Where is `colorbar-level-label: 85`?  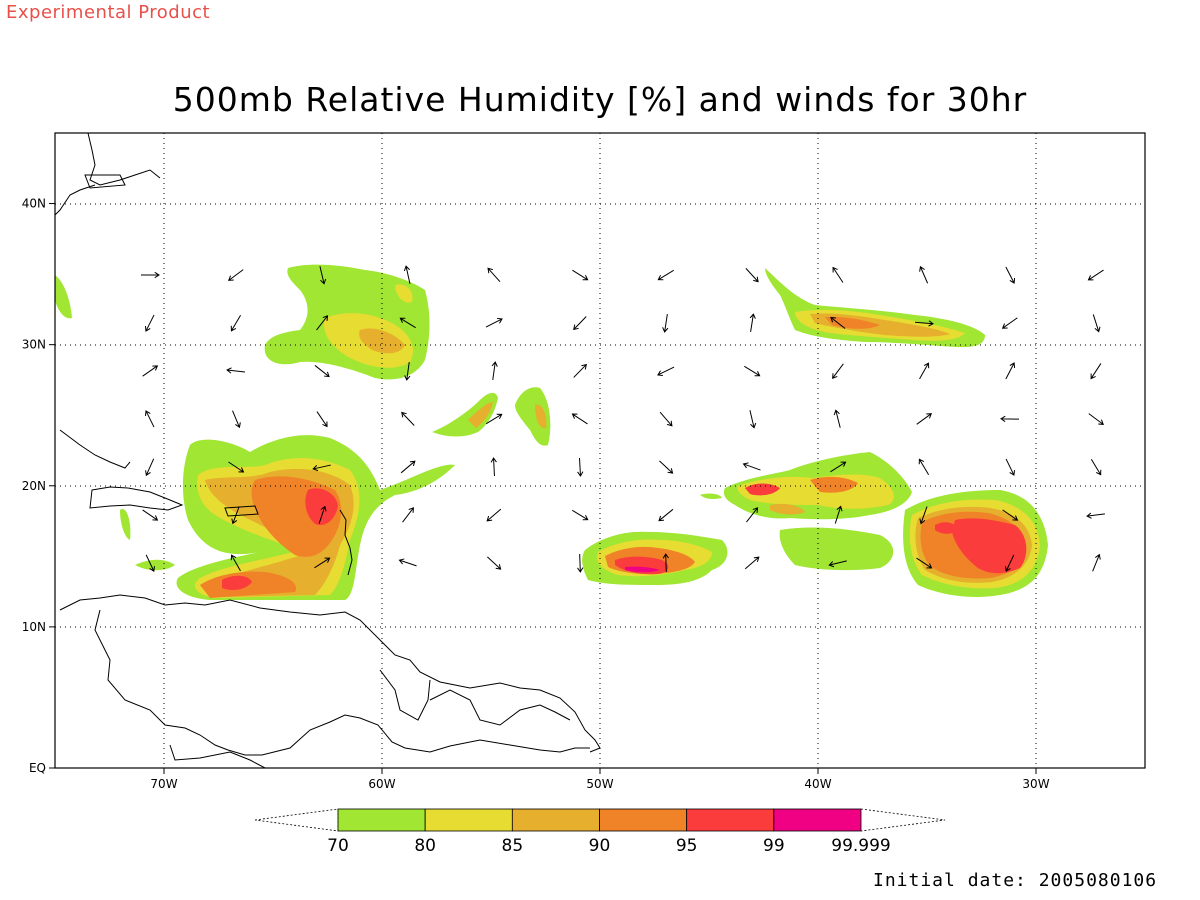
colorbar-level-label: 85 is located at coordinates (513, 846).